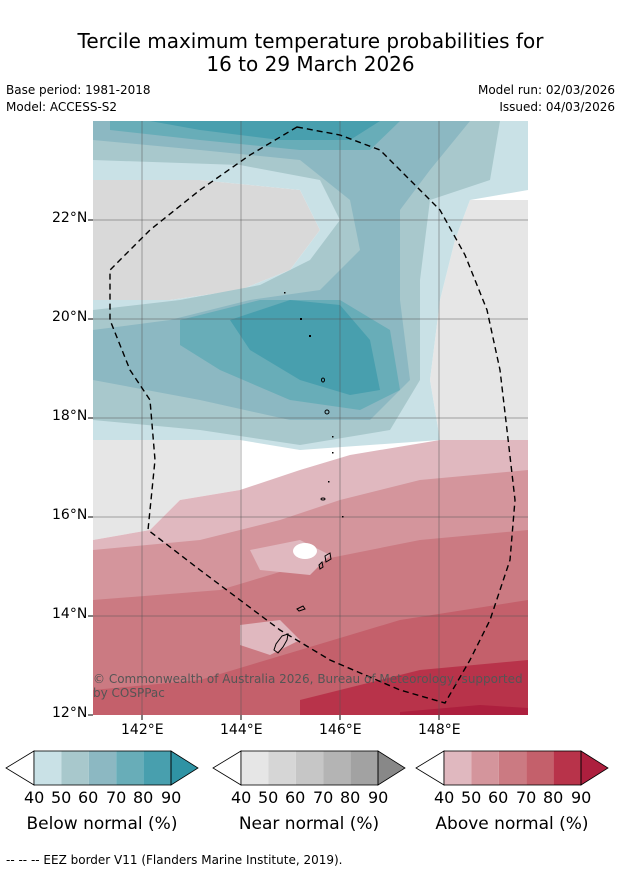  Describe the element at coordinates (78, 90) in the screenshot. I see `base-period: Base period: 1981-2018` at that location.